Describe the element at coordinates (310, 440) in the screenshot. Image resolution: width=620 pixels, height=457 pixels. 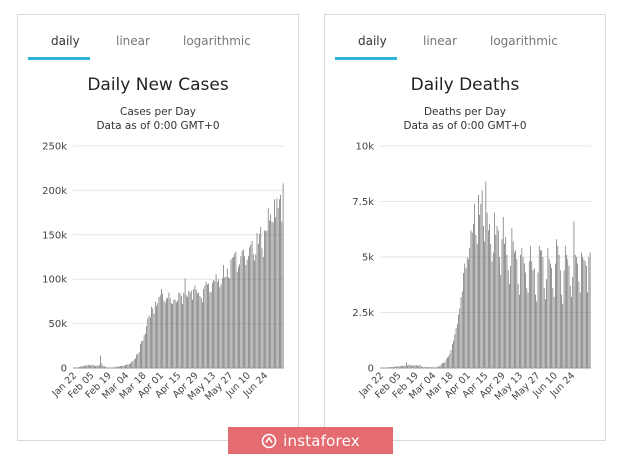
I see `instaforex-watermark: instaforex` at that location.